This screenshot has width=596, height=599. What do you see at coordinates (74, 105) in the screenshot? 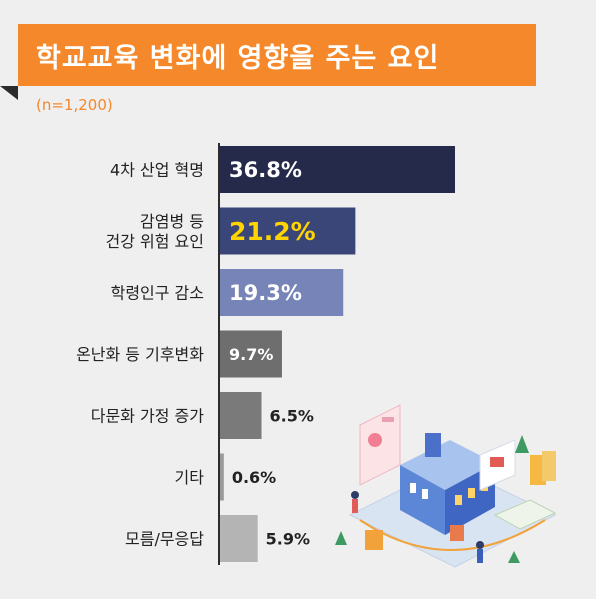
I see `sample-size-label: (n=1,200)` at bounding box center [74, 105].